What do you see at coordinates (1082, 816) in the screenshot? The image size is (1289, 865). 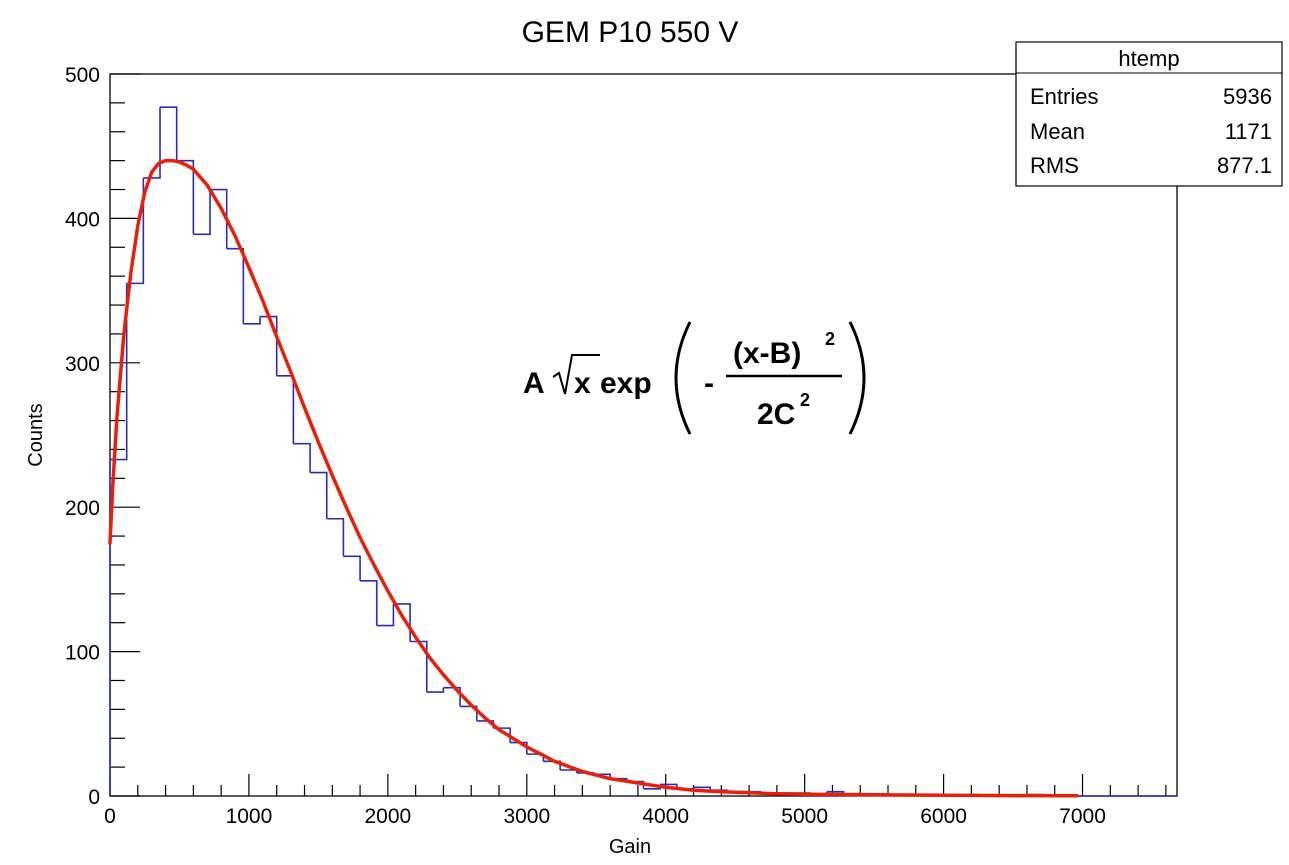 I see `x-tick-label: 7000` at bounding box center [1082, 816].